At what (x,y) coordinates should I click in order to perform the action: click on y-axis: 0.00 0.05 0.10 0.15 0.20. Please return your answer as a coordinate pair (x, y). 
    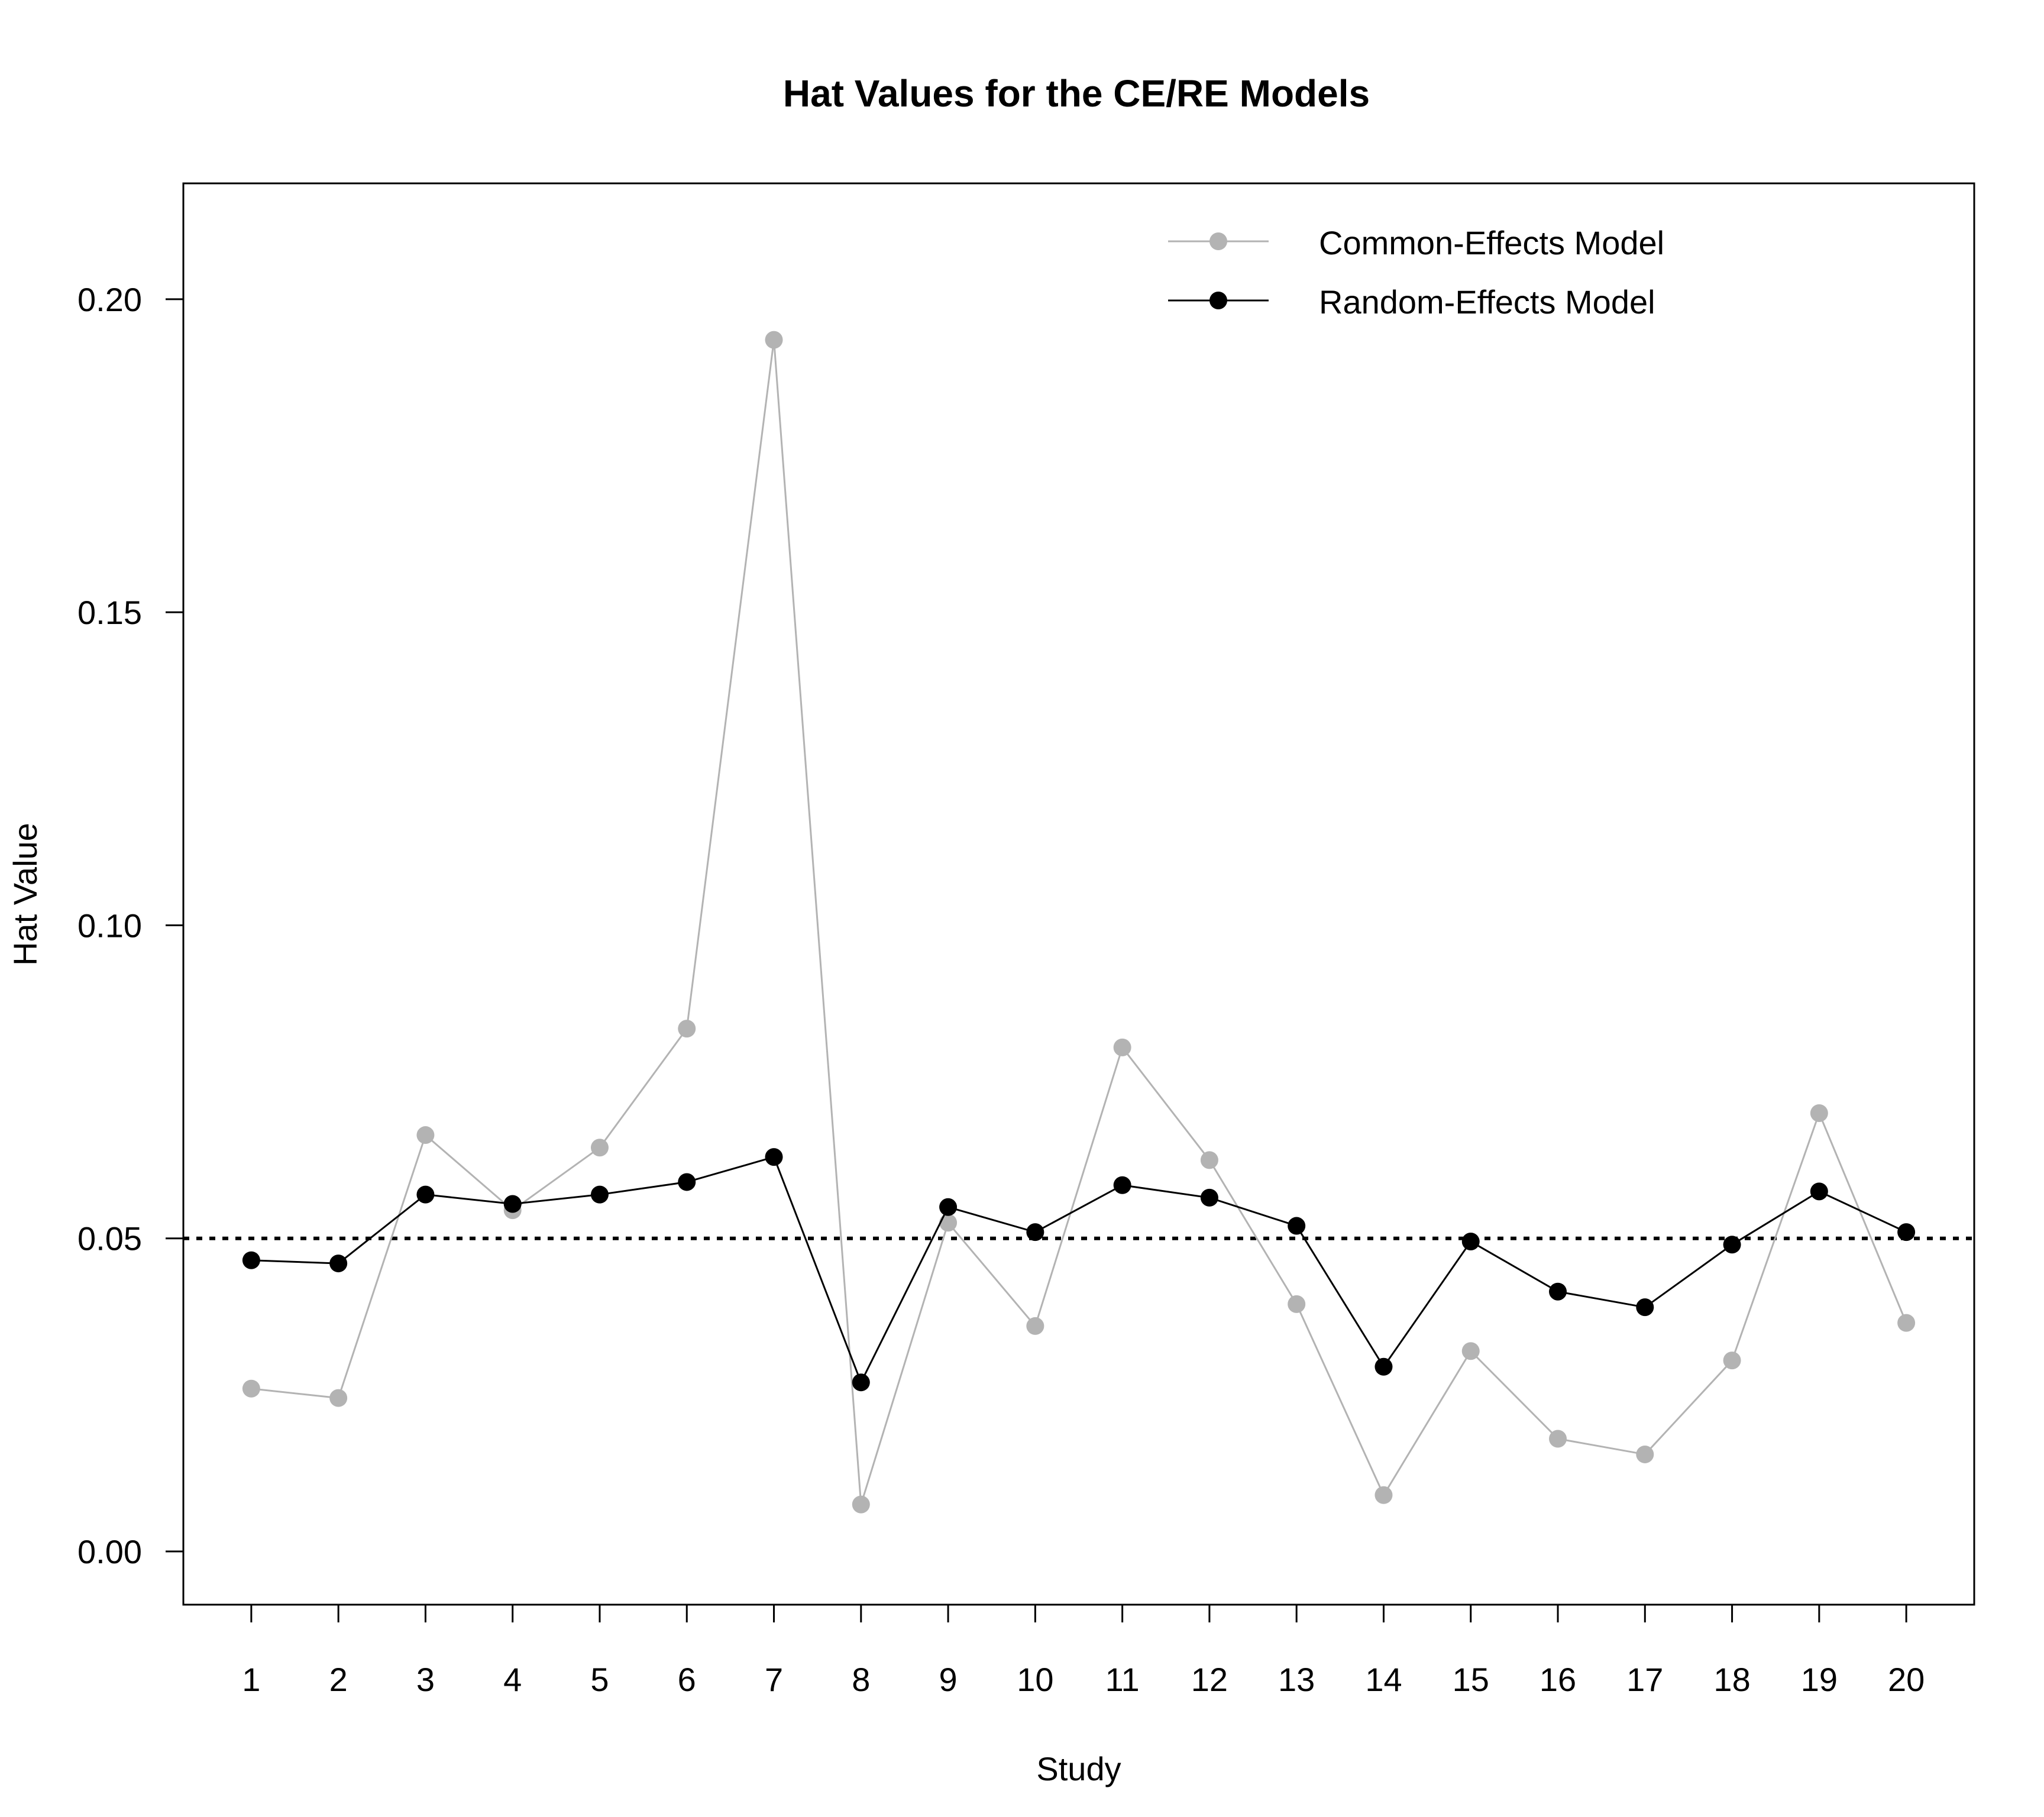
    Looking at the image, I should click on (131, 925).